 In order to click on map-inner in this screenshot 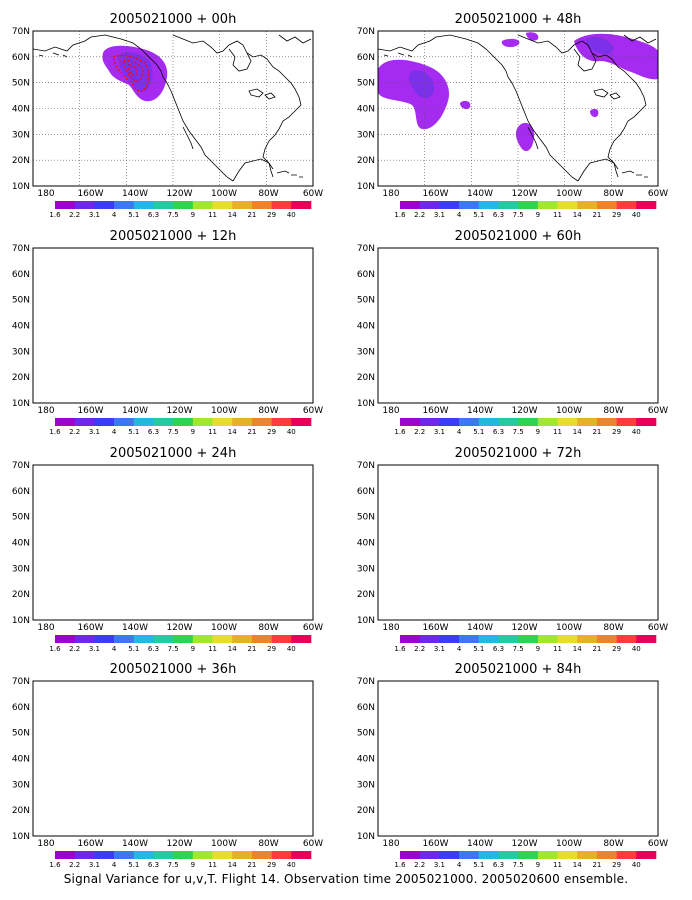, I will do `click(173, 108)`.